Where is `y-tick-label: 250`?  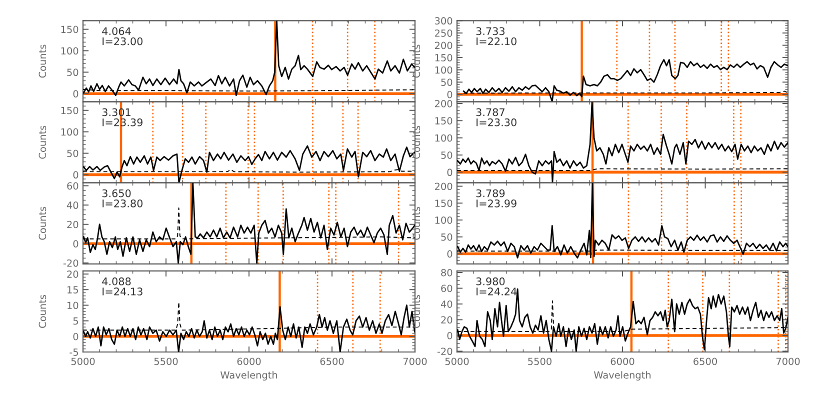
y-tick-label: 250 is located at coordinates (443, 33).